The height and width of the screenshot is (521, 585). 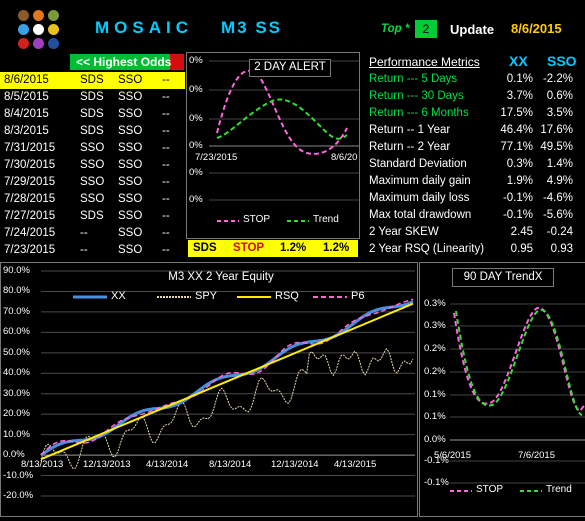 What do you see at coordinates (436, 460) in the screenshot?
I see `trendx-y-tick: -0.1%` at bounding box center [436, 460].